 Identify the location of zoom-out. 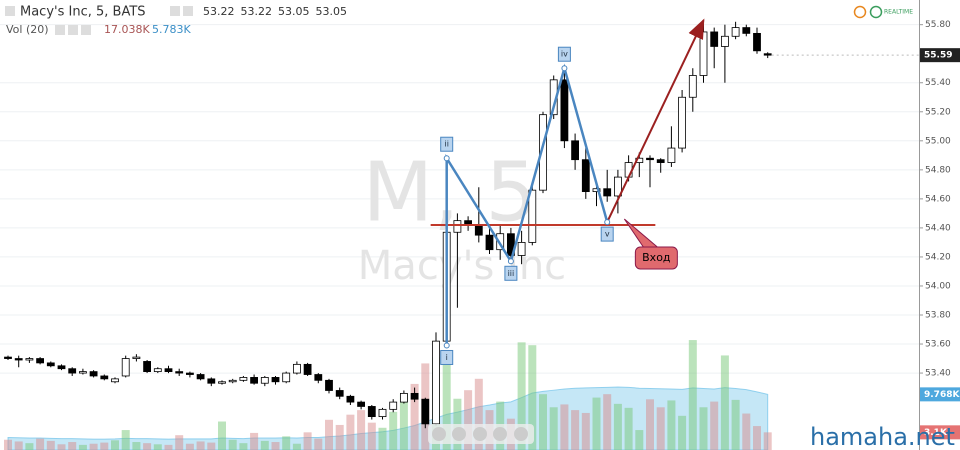
(459, 434).